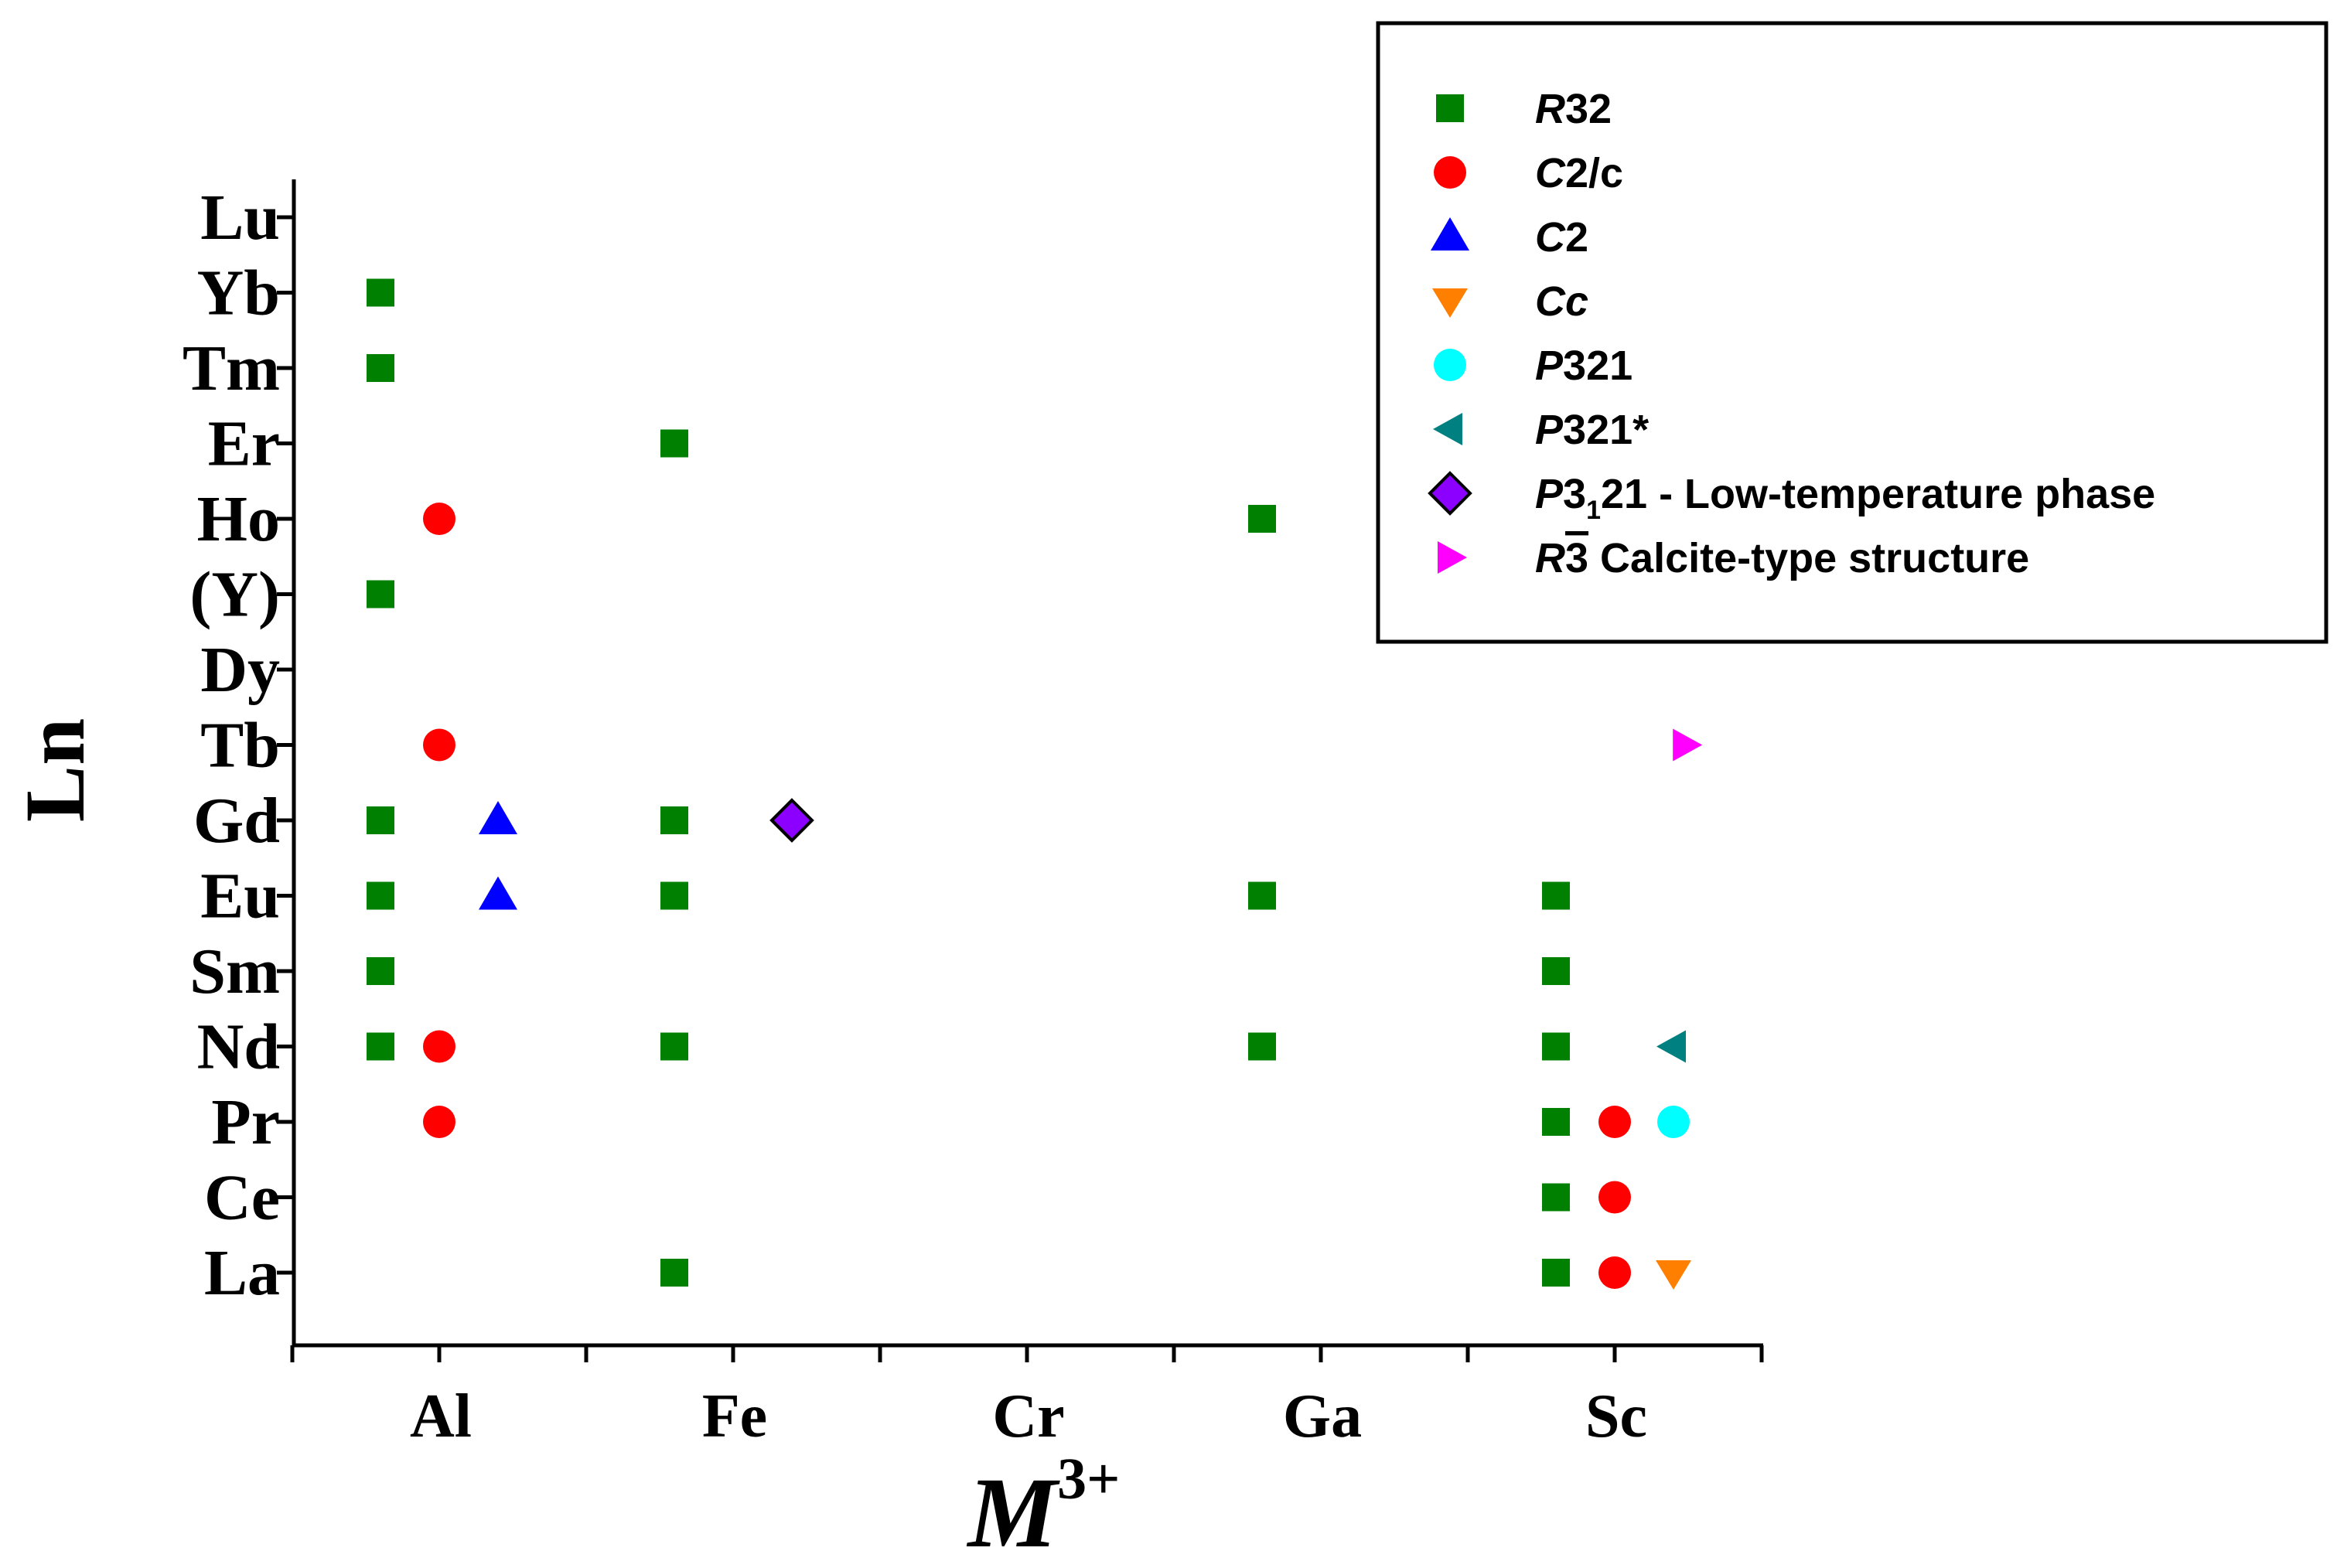 Image resolution: width=2337 pixels, height=1568 pixels. I want to click on y-tick-label-tb: Tb, so click(240, 746).